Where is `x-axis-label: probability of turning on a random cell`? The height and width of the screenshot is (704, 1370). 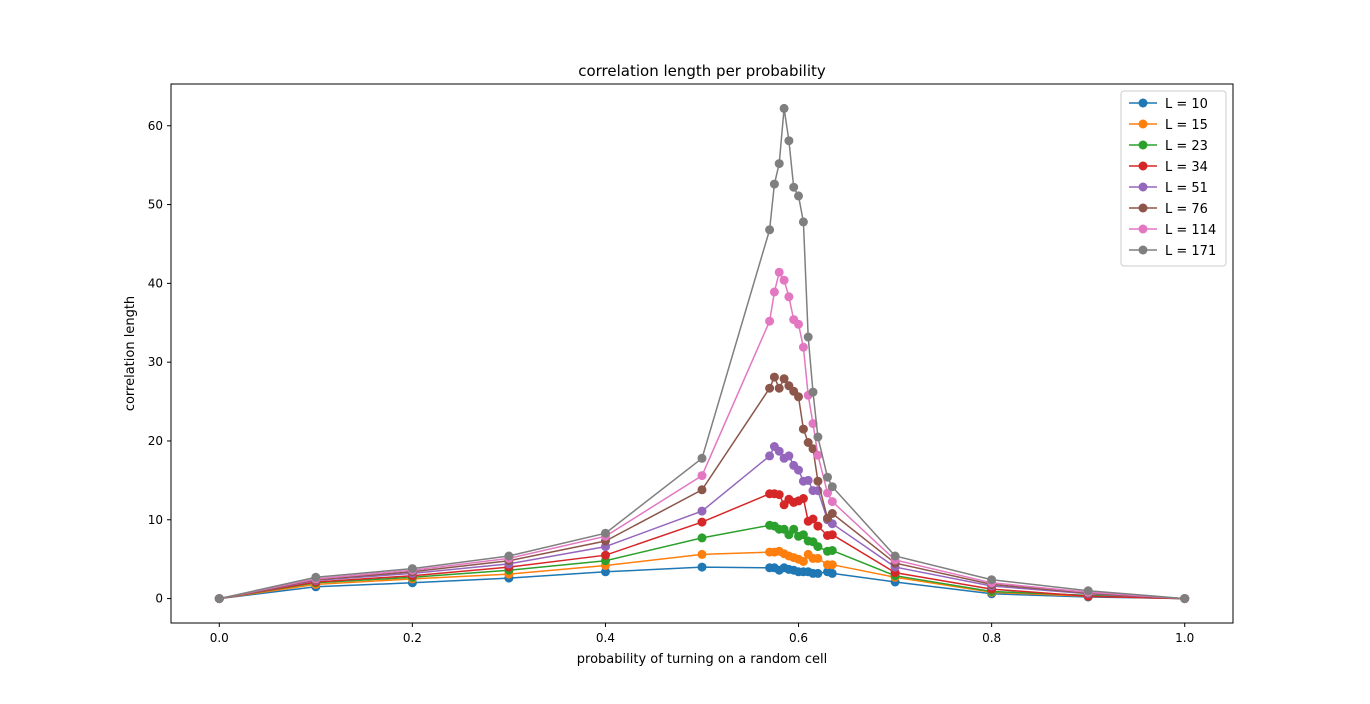
x-axis-label: probability of turning on a random cell is located at coordinates (702, 659).